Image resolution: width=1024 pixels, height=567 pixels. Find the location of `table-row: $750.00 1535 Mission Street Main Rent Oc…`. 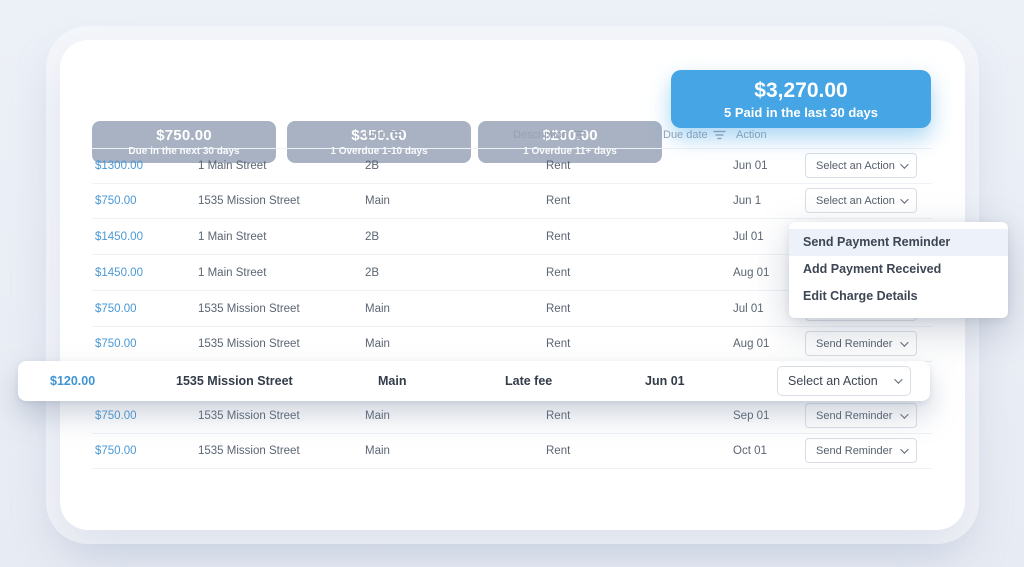

table-row: $750.00 1535 Mission Street Main Rent Oc… is located at coordinates (512, 451).